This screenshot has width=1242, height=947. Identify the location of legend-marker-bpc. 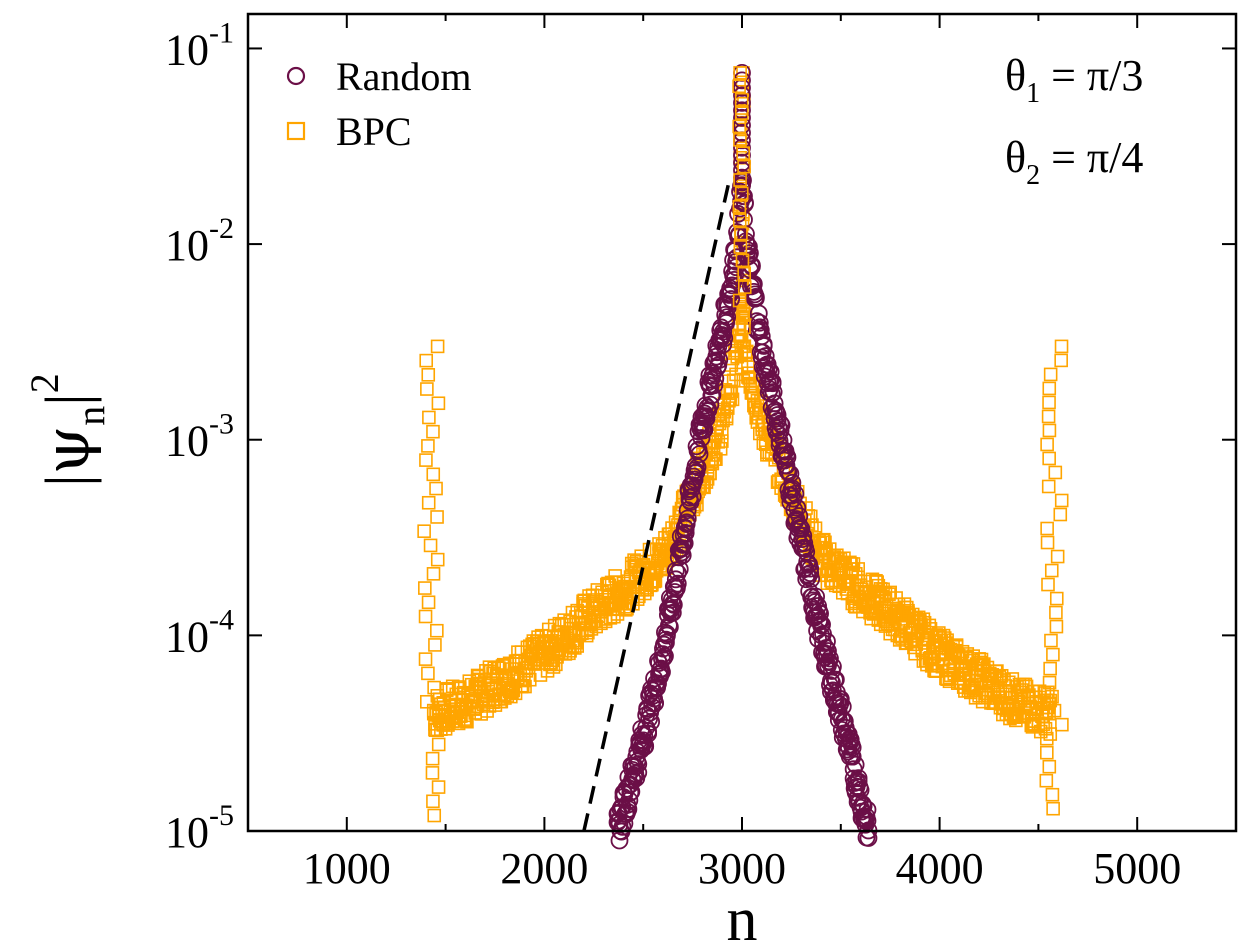
(296, 131).